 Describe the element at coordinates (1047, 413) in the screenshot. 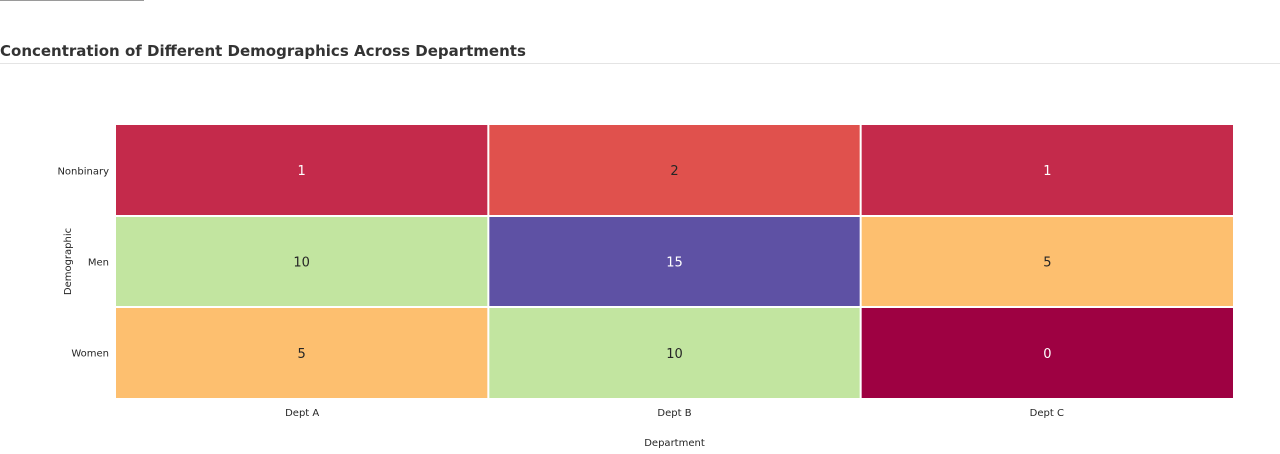

I see `x-tick-label: Dept C` at that location.